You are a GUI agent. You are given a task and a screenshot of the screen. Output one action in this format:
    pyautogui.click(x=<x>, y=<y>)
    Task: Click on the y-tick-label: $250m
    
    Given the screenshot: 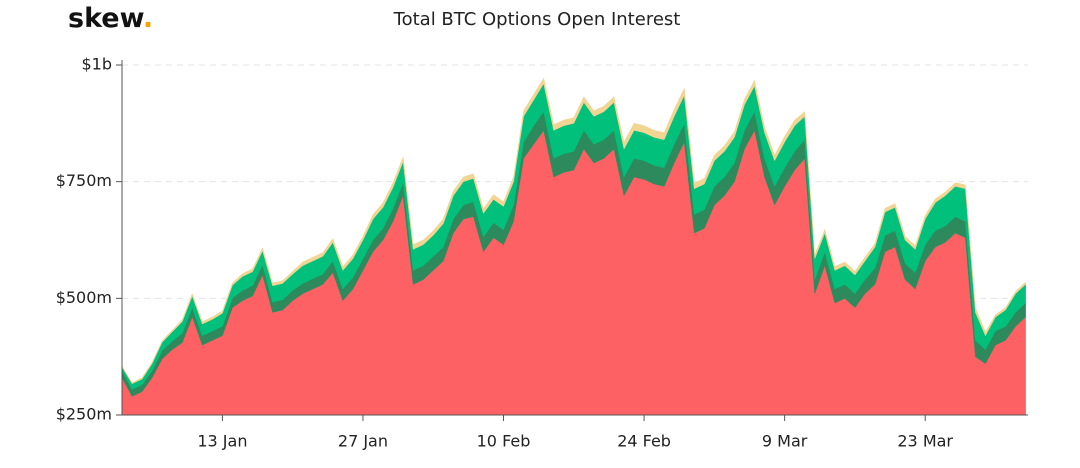 What is the action you would take?
    pyautogui.click(x=84, y=414)
    